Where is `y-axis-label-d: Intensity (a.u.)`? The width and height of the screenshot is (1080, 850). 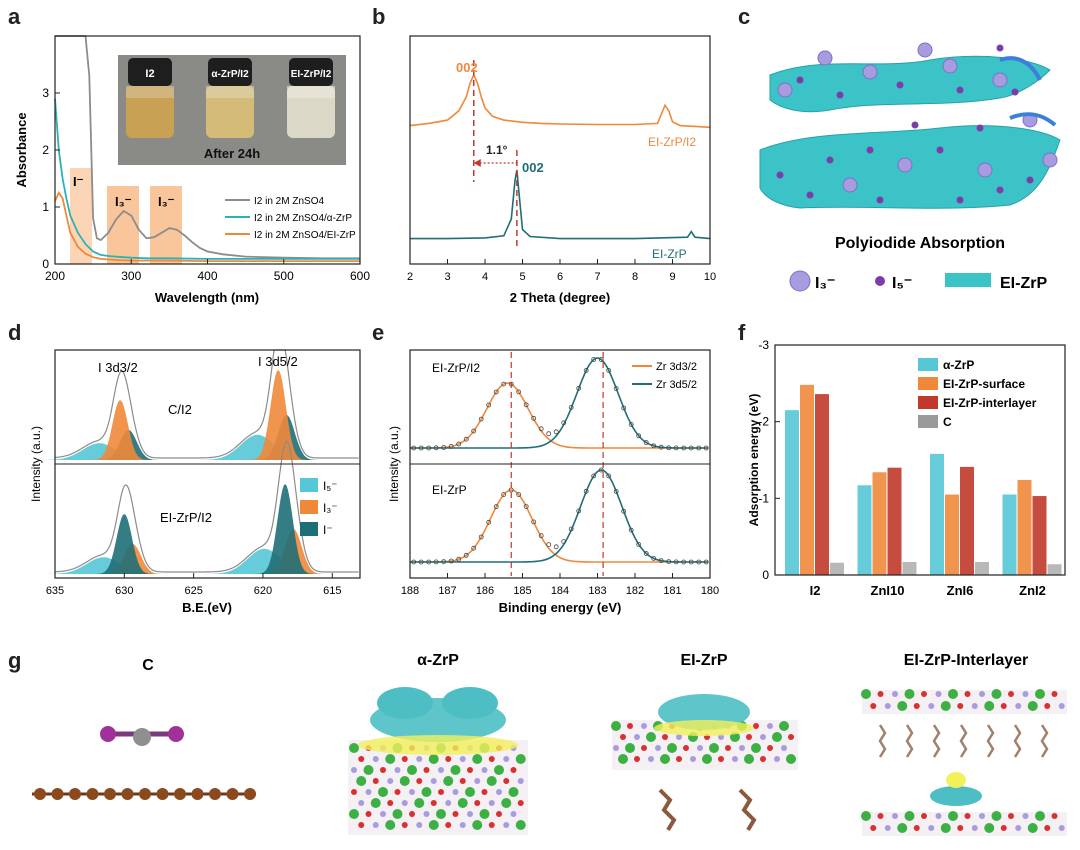 y-axis-label-d: Intensity (a.u.) is located at coordinates (36, 464).